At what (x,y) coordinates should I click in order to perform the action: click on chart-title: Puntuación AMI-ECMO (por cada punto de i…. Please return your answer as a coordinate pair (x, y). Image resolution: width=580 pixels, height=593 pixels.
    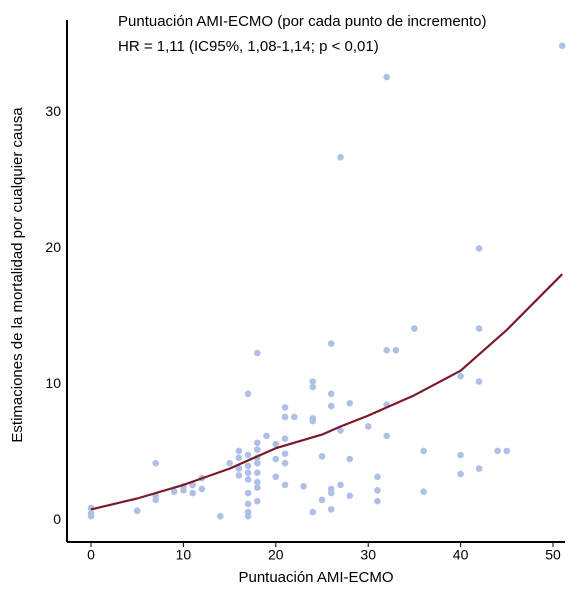
    Looking at the image, I should click on (302, 21).